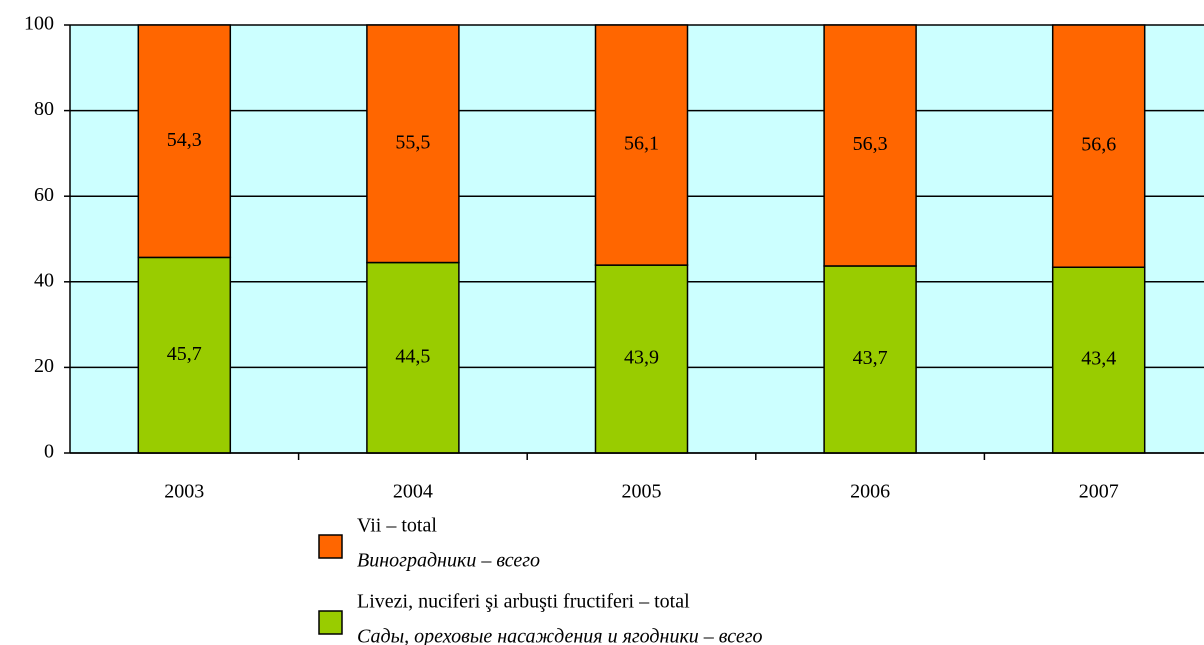  What do you see at coordinates (1099, 492) in the screenshot?
I see `x-tick-label: 2007` at bounding box center [1099, 492].